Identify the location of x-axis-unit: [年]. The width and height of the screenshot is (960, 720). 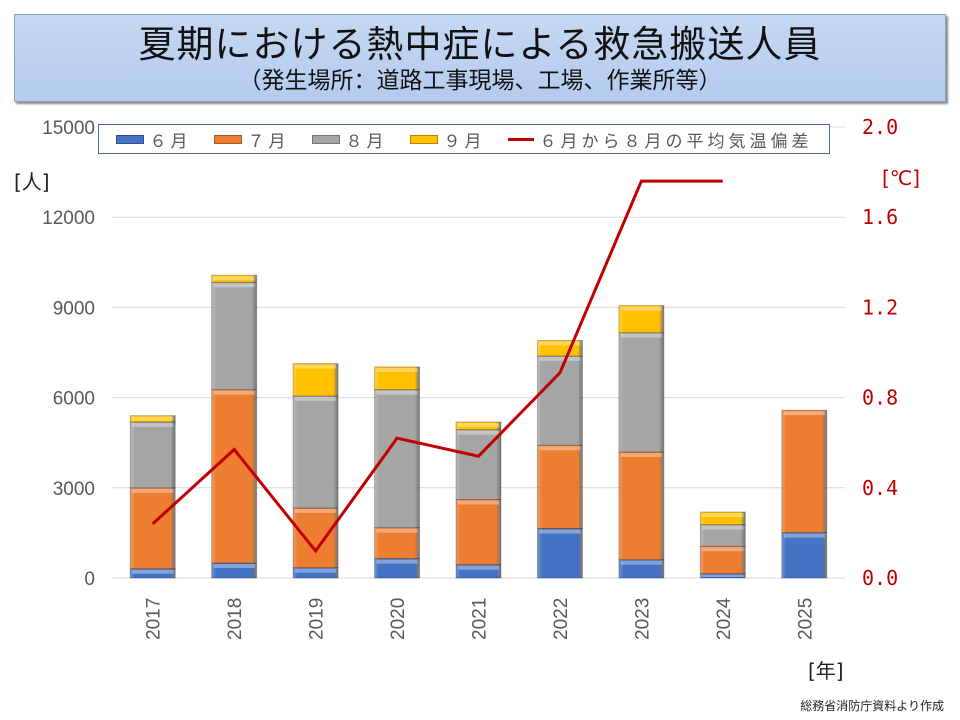
(826, 671).